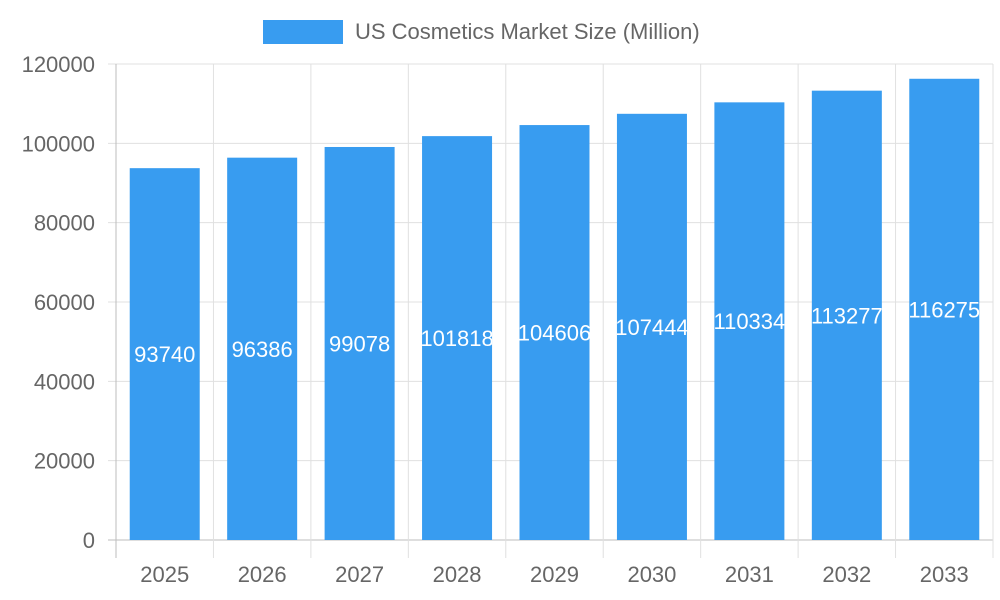 This screenshot has width=1000, height=600. I want to click on data-label: 96386, so click(262, 349).